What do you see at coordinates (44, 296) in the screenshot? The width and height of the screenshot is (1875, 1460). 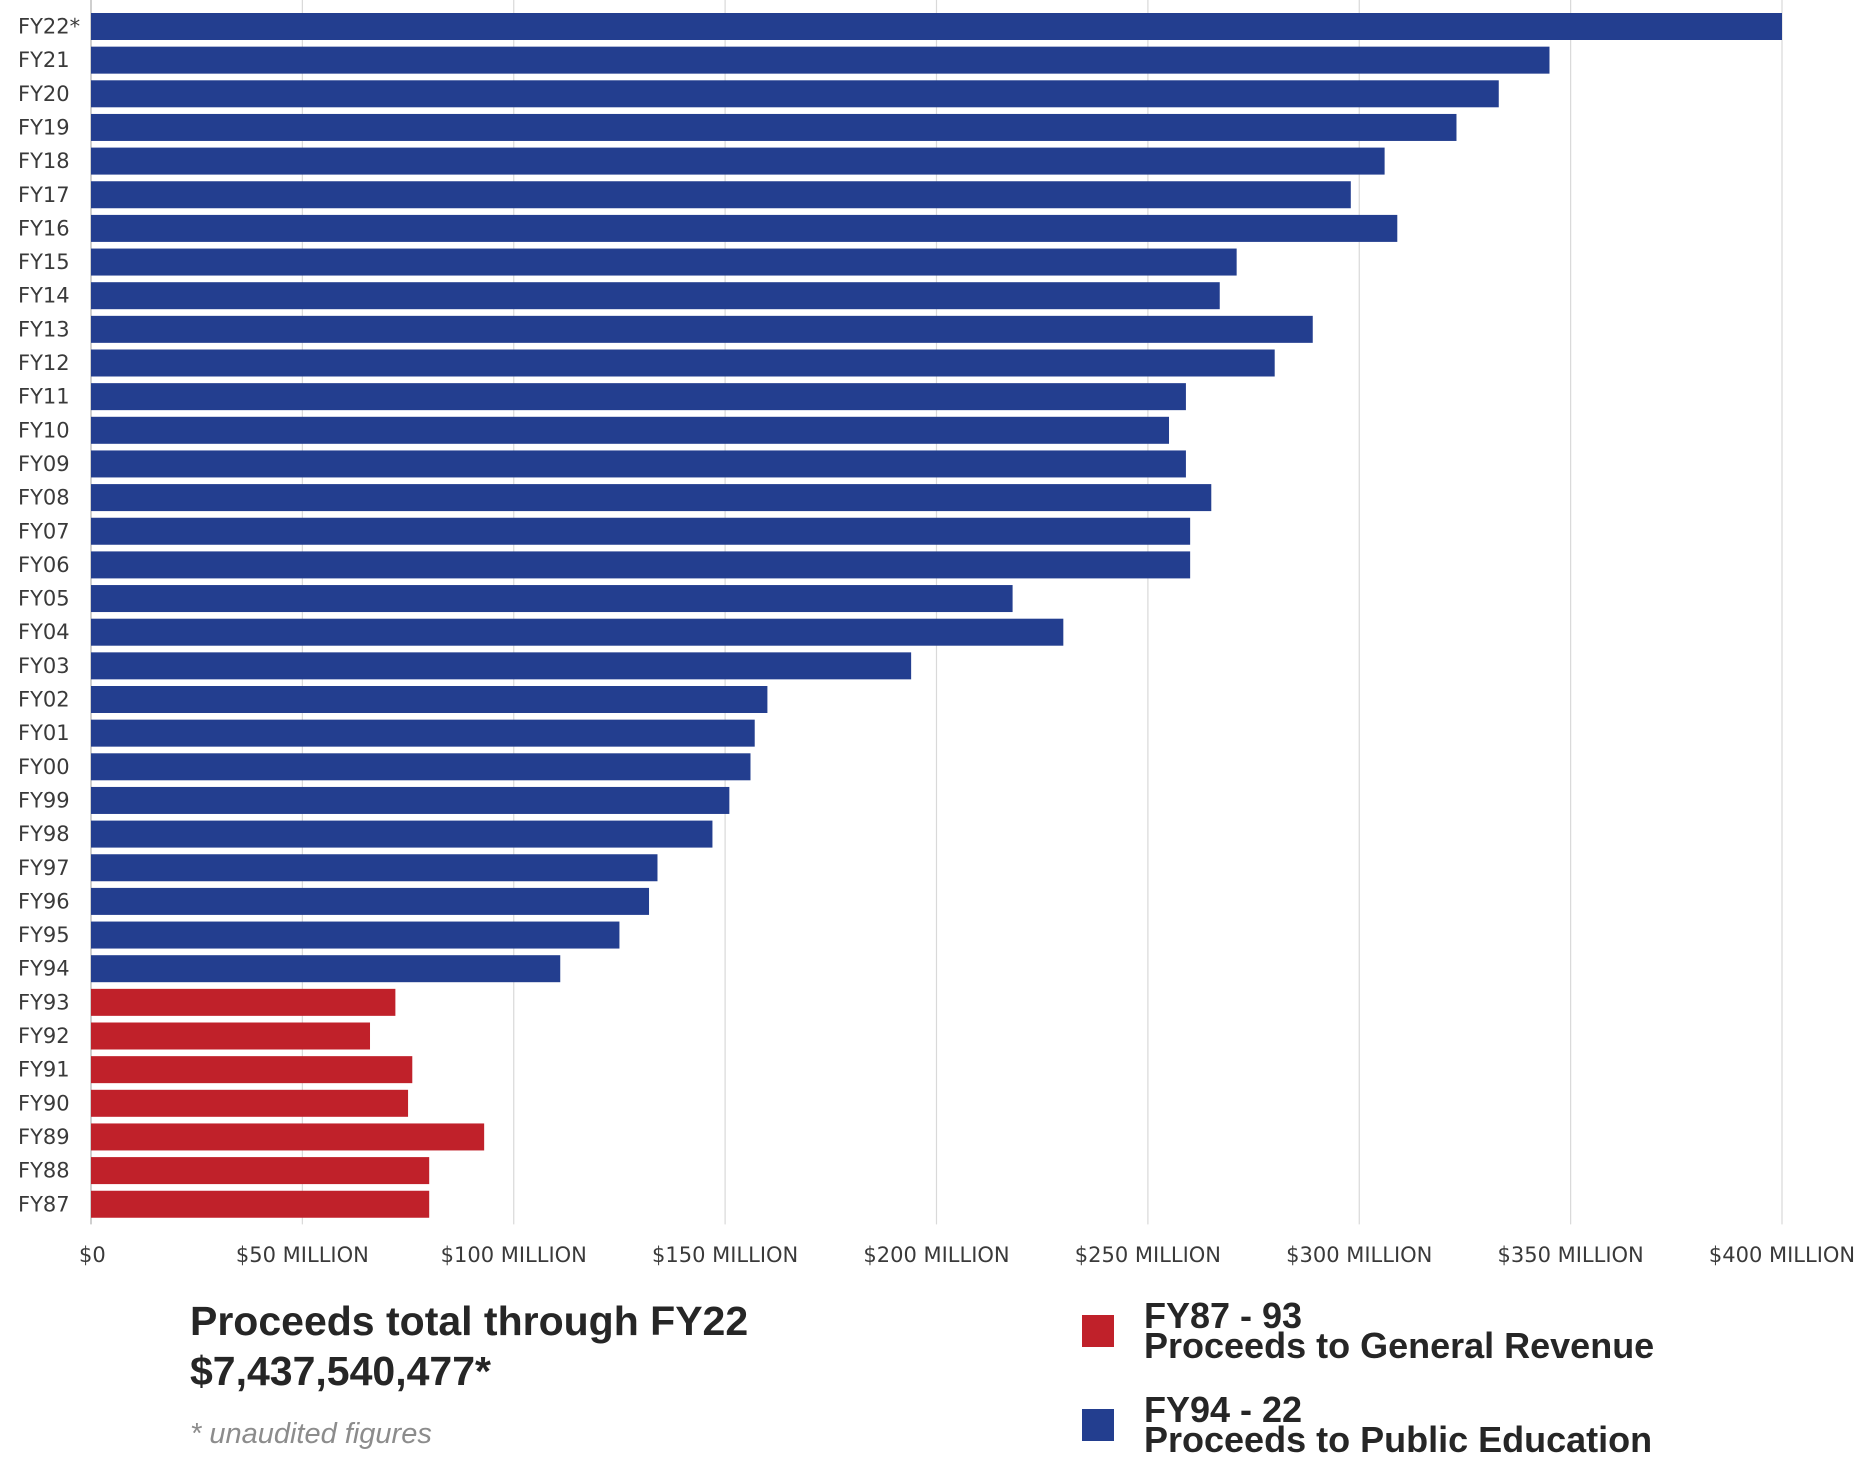 I see `category-label: FY14` at bounding box center [44, 296].